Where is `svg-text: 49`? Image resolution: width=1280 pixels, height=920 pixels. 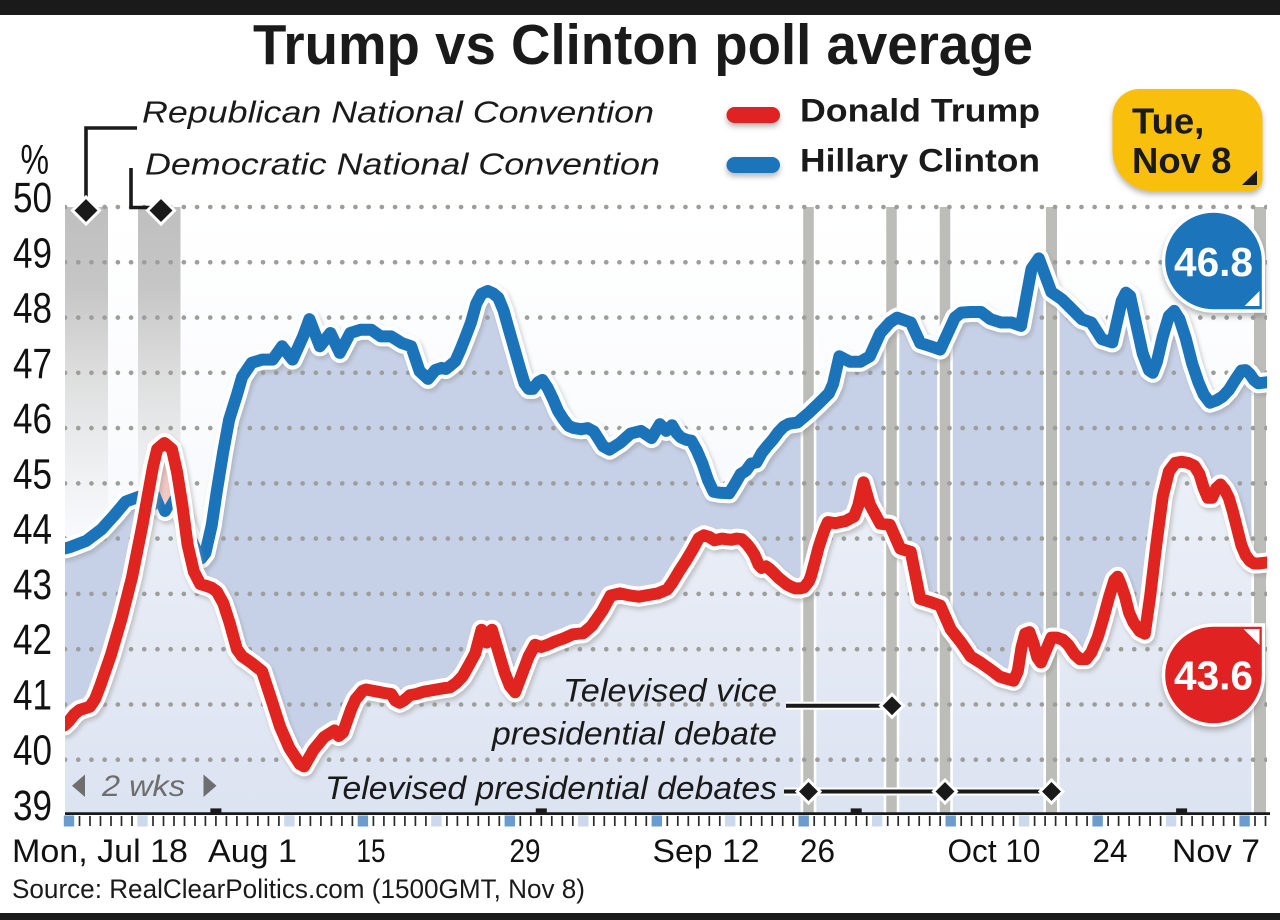
svg-text: 49 is located at coordinates (32, 253).